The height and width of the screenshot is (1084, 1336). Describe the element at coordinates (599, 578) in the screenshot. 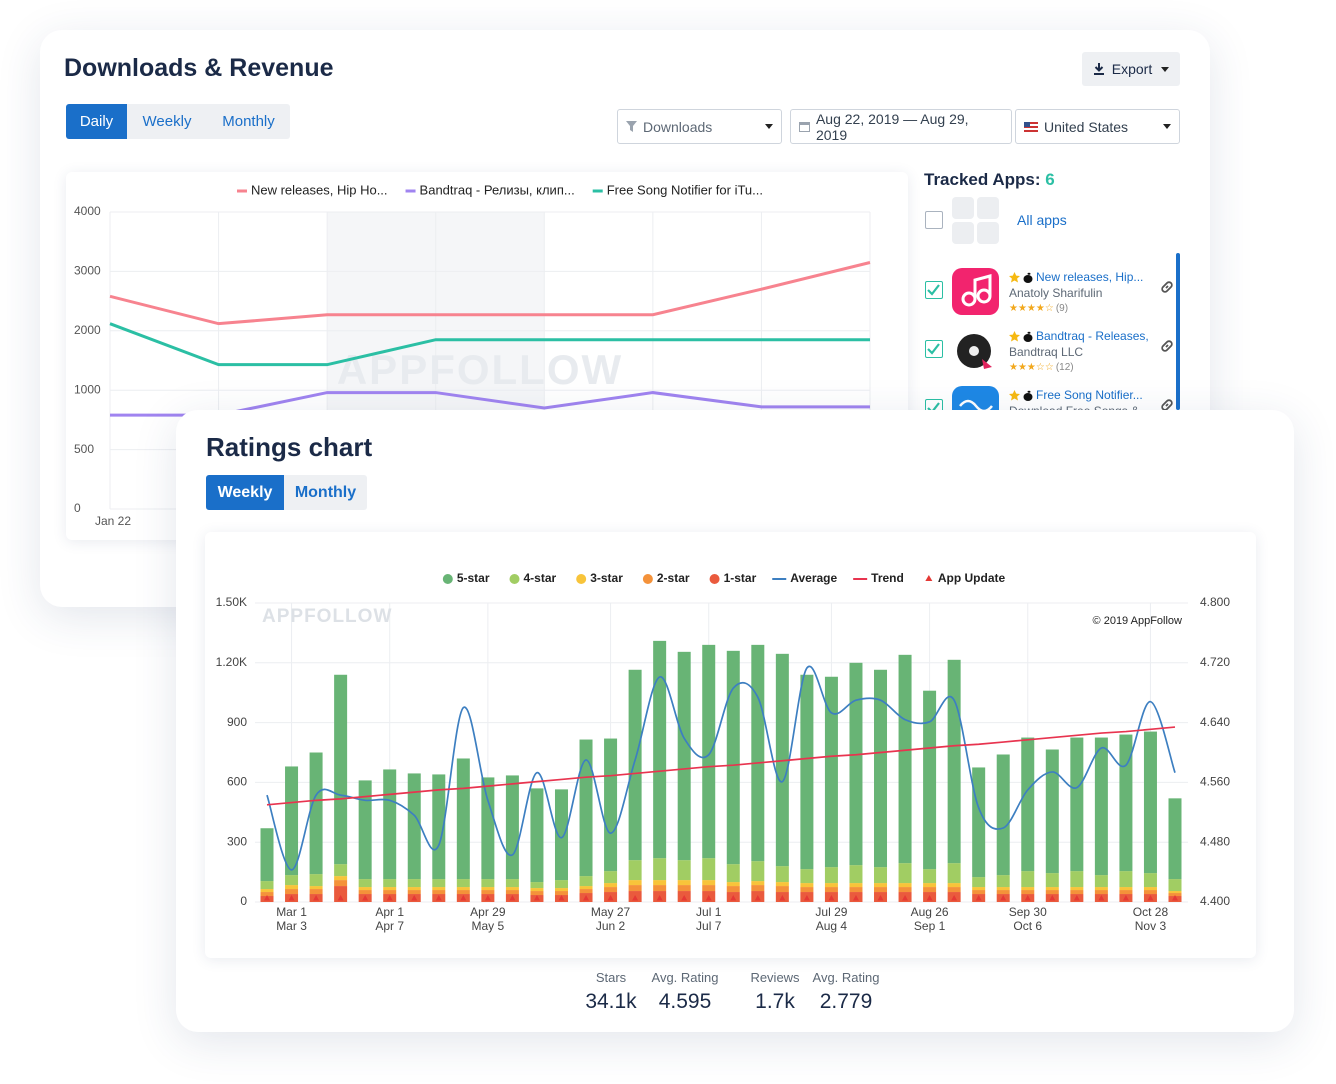

I see `legend-item: 3-star` at that location.